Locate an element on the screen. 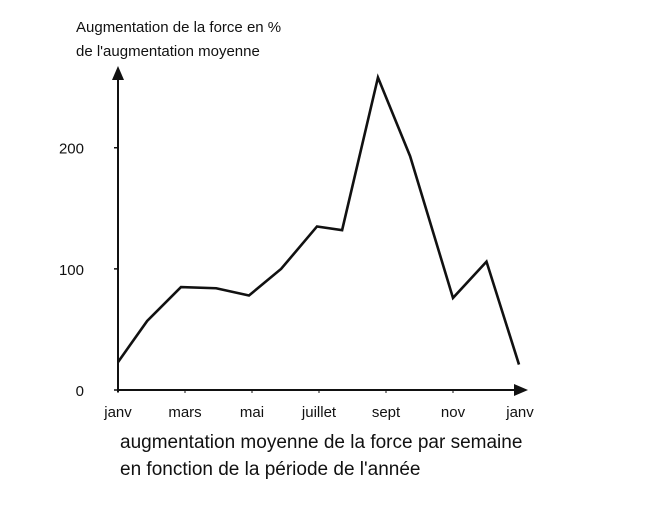 This screenshot has height=511, width=646. x-tick-label: mars is located at coordinates (184, 412).